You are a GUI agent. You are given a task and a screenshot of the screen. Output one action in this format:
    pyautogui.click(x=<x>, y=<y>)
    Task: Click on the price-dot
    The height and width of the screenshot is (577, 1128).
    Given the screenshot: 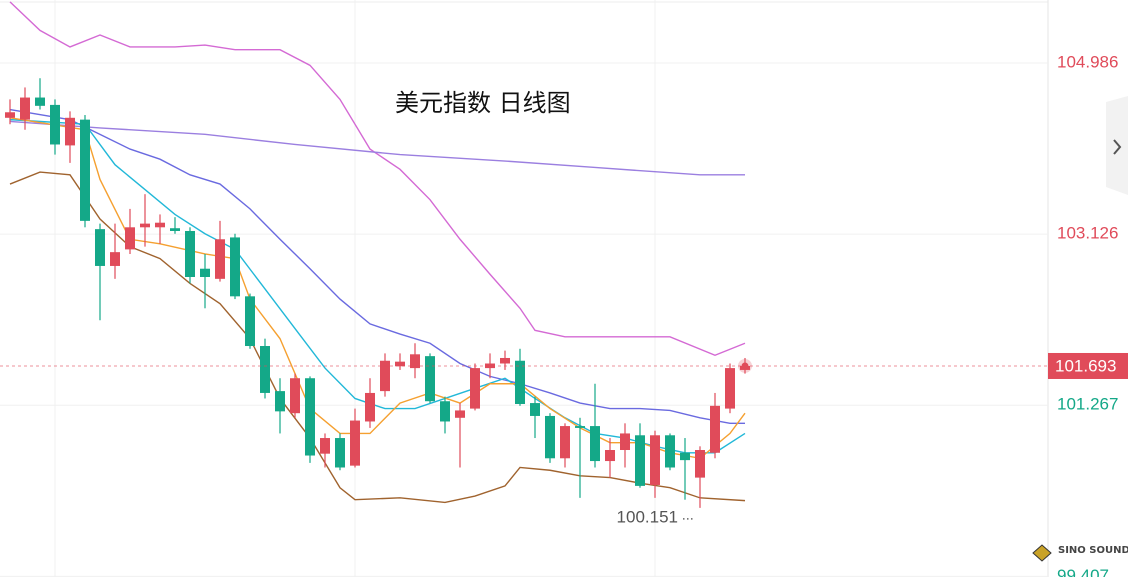 What is the action you would take?
    pyautogui.click(x=745, y=366)
    